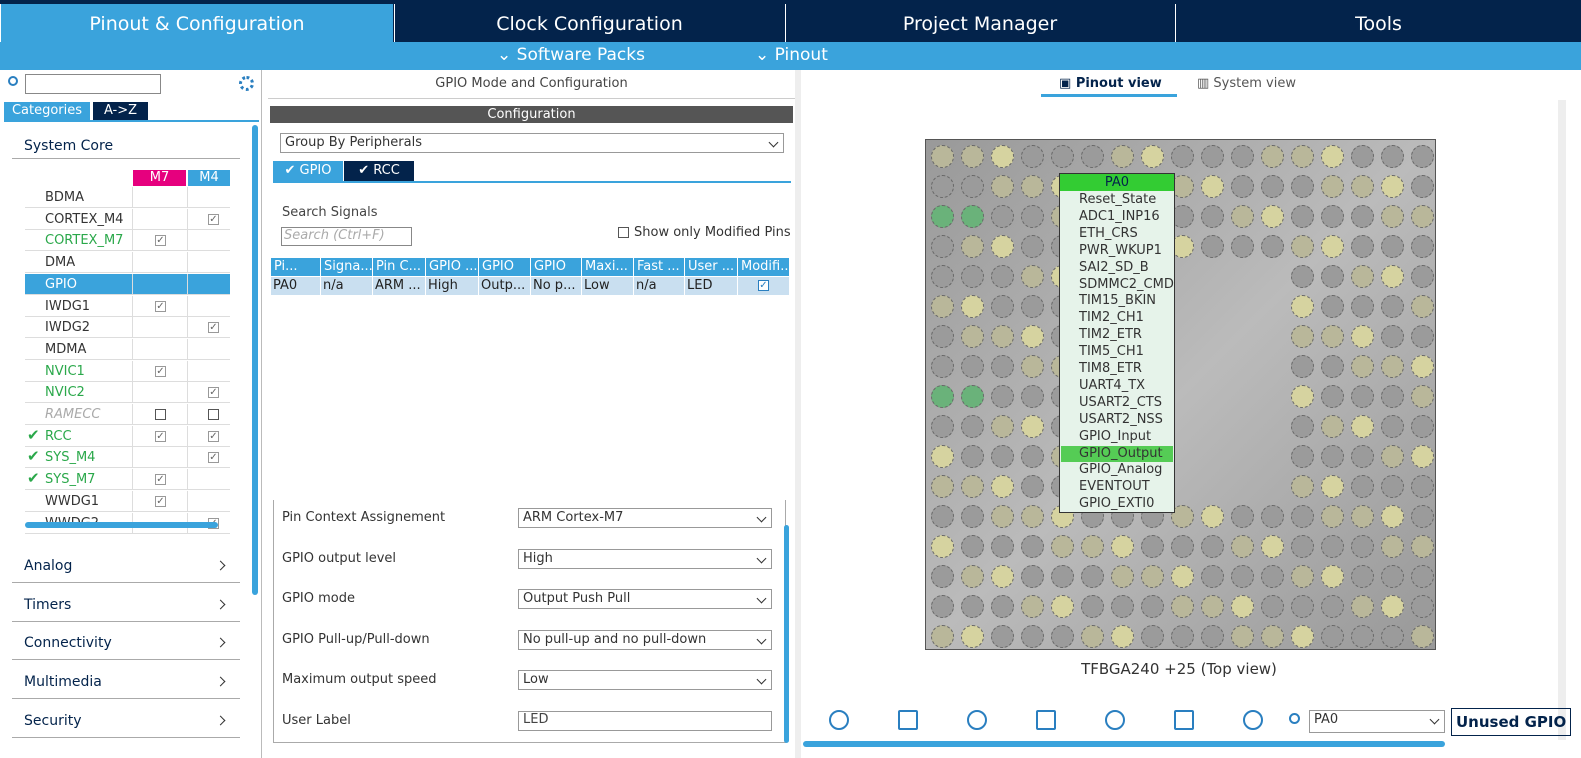 This screenshot has height=758, width=1581. Describe the element at coordinates (1117, 369) in the screenshot. I see `pin-function: TIM8_ETR` at that location.